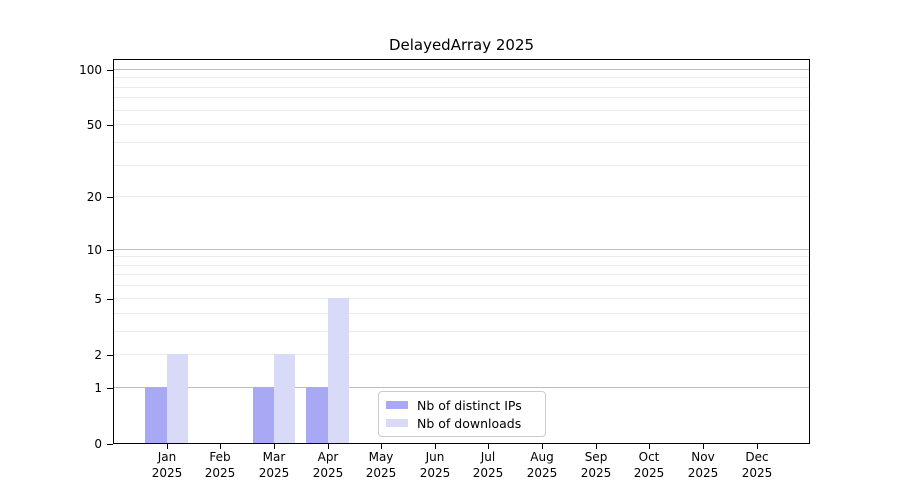 The image size is (900, 500). I want to click on x-axis-tick-label: Nov 2025, so click(703, 465).